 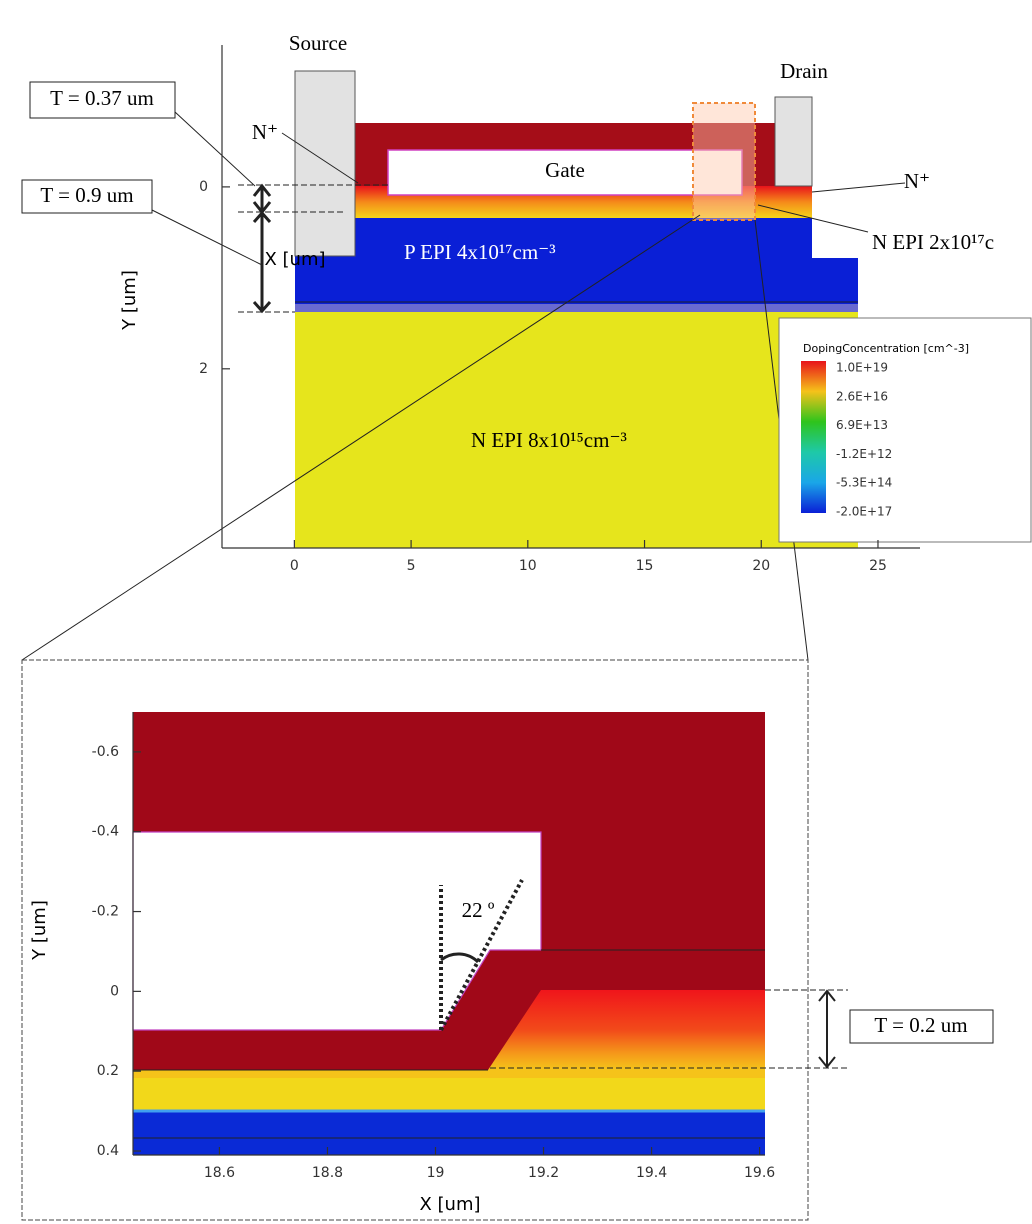 What do you see at coordinates (105, 832) in the screenshot?
I see `y-tick-label: -0.4` at bounding box center [105, 832].